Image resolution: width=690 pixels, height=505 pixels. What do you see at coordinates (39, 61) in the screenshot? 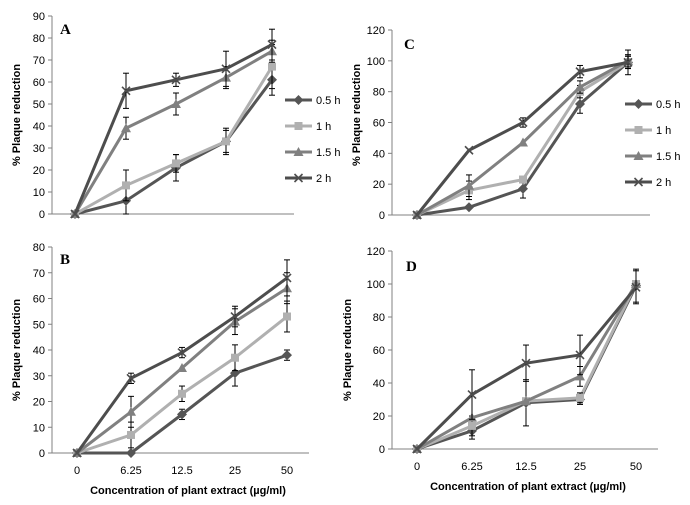
I see `y-tick-label-a-7: 70` at bounding box center [39, 61].